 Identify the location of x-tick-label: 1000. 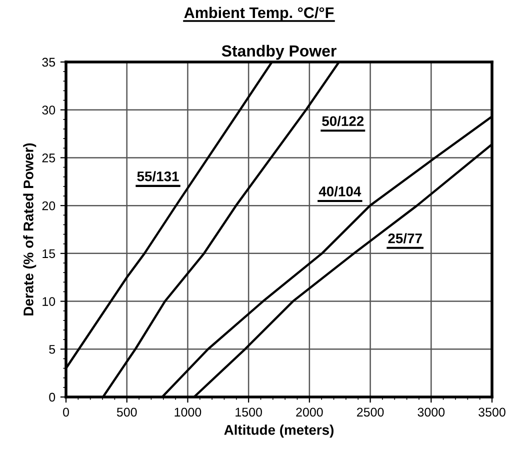
(188, 412).